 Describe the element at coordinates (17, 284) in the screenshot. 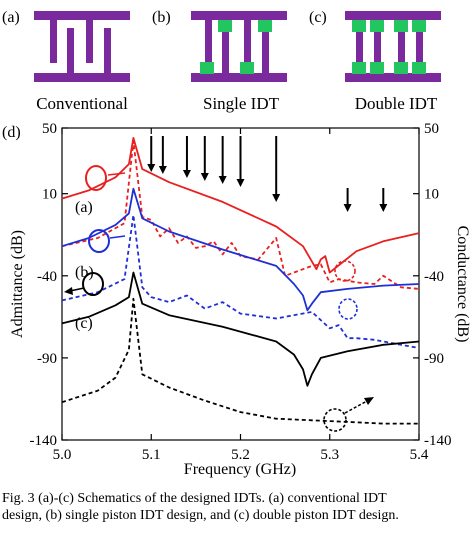

I see `y-axis-label: Admittance (dB)` at that location.